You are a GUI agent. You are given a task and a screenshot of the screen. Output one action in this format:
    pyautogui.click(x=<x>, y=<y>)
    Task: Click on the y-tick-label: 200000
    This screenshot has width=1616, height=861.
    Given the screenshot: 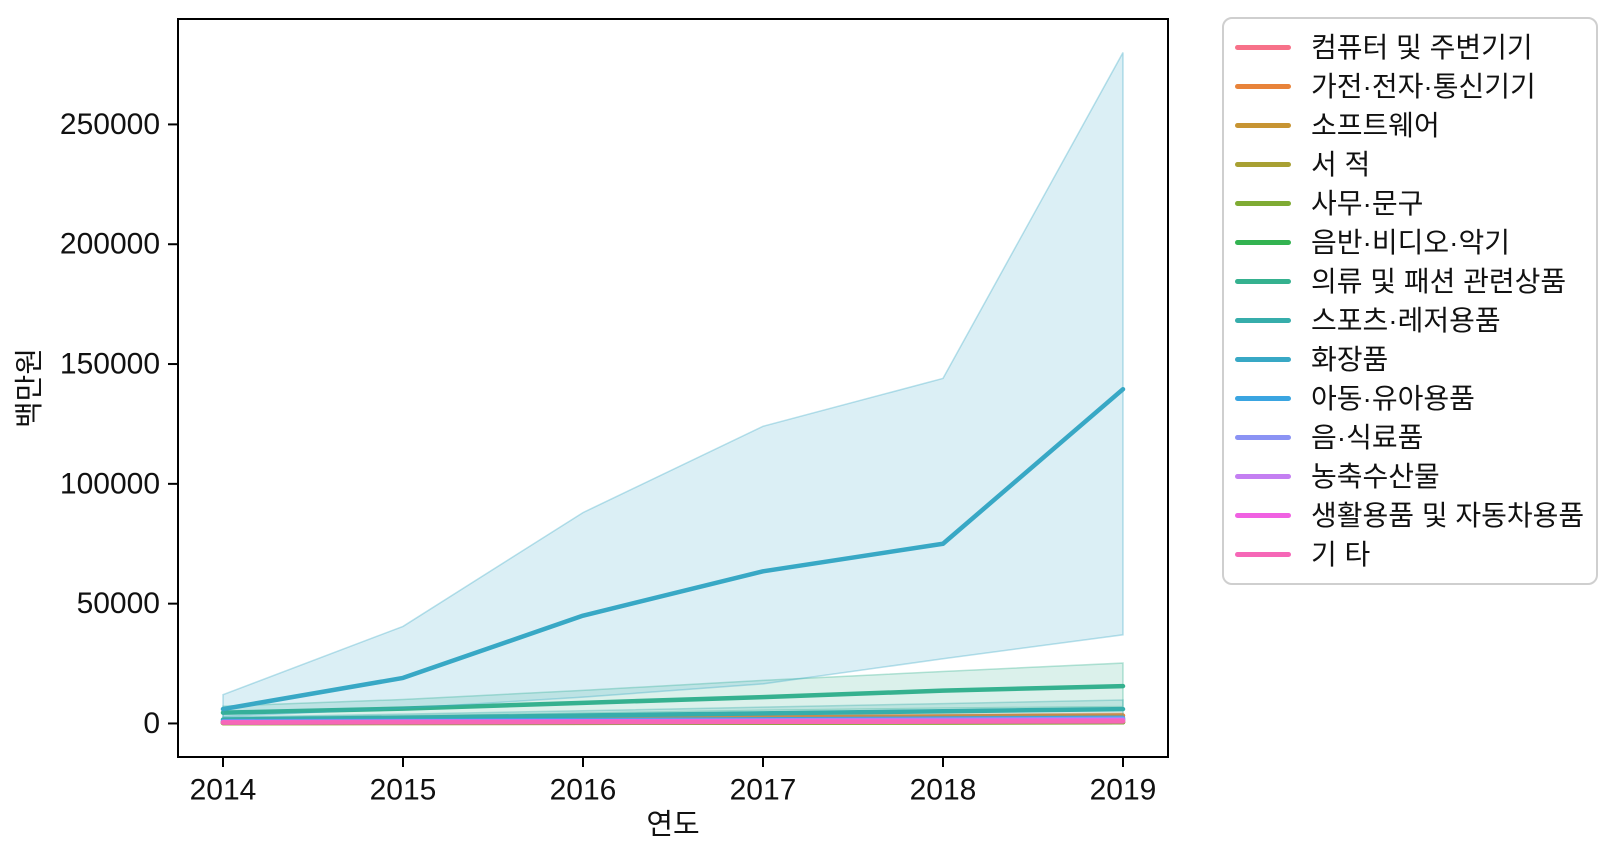 What is the action you would take?
    pyautogui.click(x=110, y=244)
    